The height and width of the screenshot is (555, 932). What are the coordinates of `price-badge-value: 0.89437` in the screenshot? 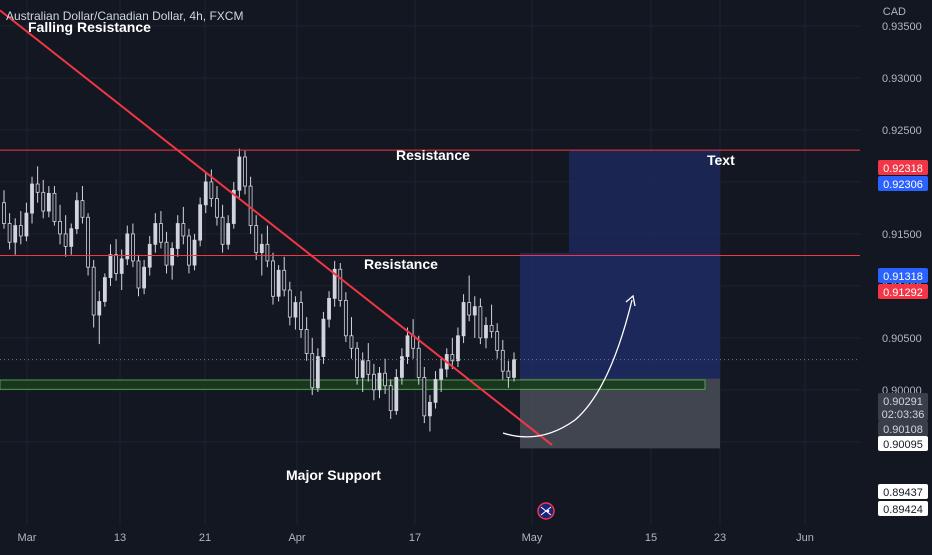 It's located at (903, 493).